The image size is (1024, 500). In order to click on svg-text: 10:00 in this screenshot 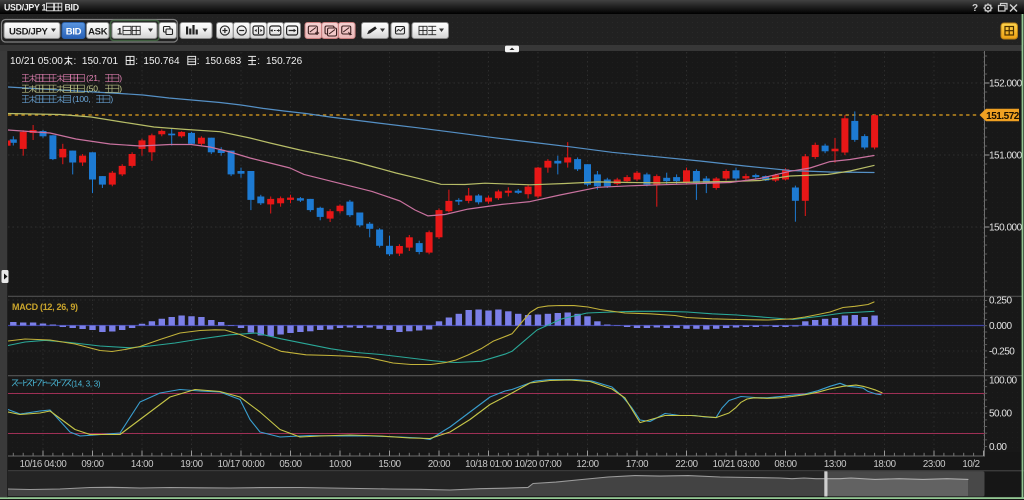, I will do `click(340, 464)`.